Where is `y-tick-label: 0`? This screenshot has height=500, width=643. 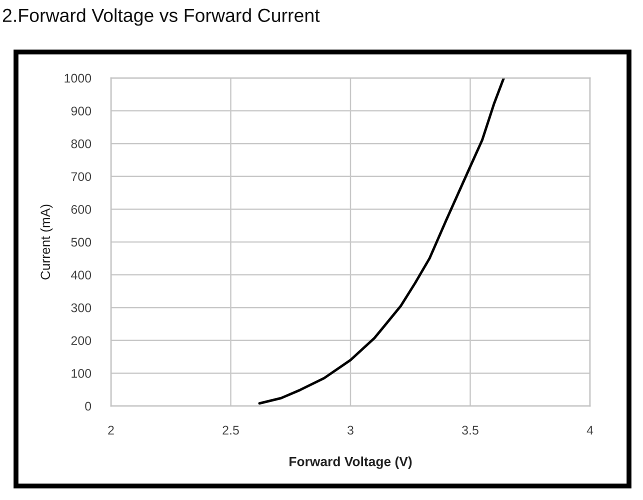 y-tick-label: 0 is located at coordinates (88, 406).